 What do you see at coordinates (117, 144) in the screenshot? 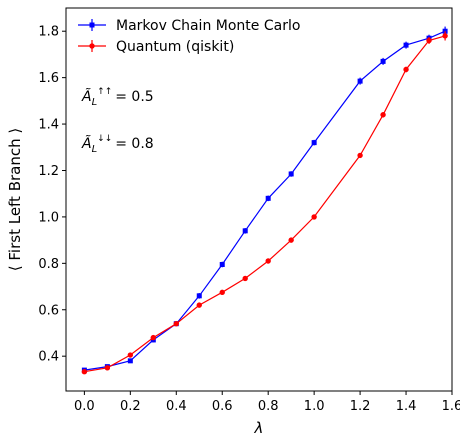
I see `annotation-1: ÃL↓↓ = 0.8` at bounding box center [117, 144].